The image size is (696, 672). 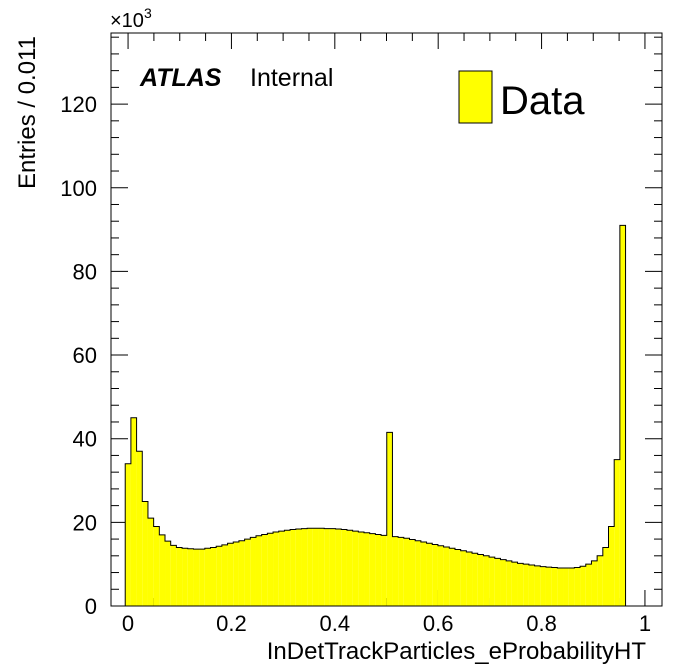 What do you see at coordinates (85, 355) in the screenshot?
I see `y-tick-label: 60` at bounding box center [85, 355].